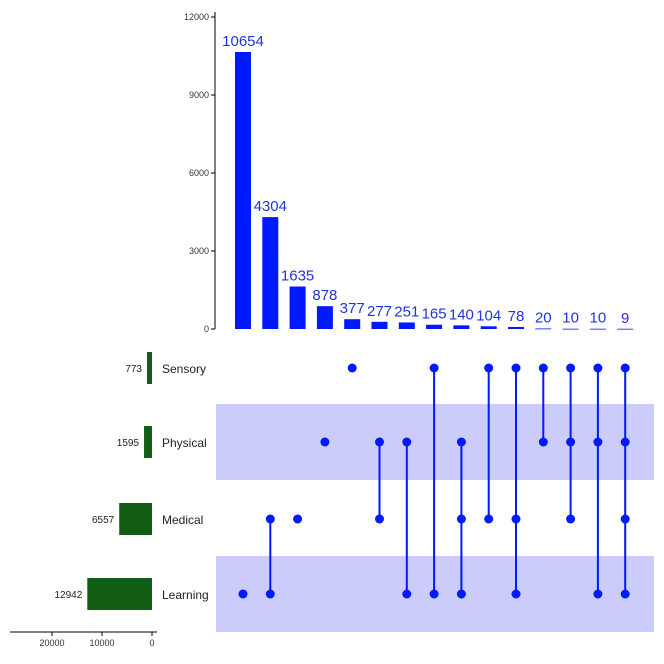 The height and width of the screenshot is (664, 664). What do you see at coordinates (51, 643) in the screenshot?
I see `set-axis-tick-label: 20000` at bounding box center [51, 643].